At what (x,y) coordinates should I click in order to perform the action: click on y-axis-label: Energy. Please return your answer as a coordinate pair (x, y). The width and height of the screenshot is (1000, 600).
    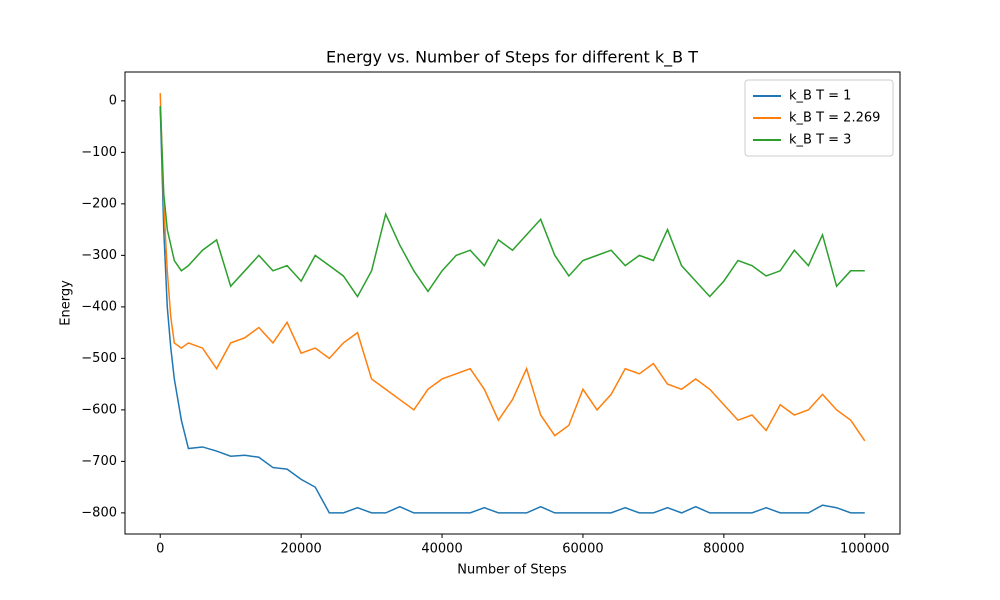
    Looking at the image, I should click on (66, 303).